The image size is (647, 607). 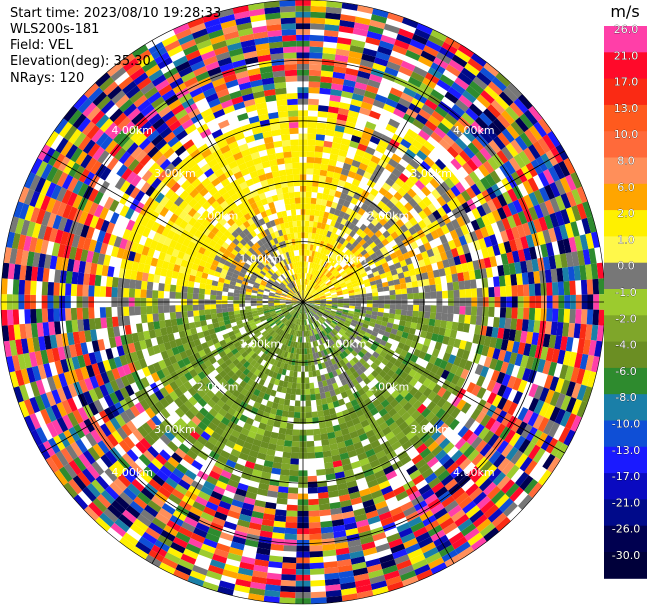 I want to click on colorbar-tick-label: -2.0, so click(x=625, y=318).